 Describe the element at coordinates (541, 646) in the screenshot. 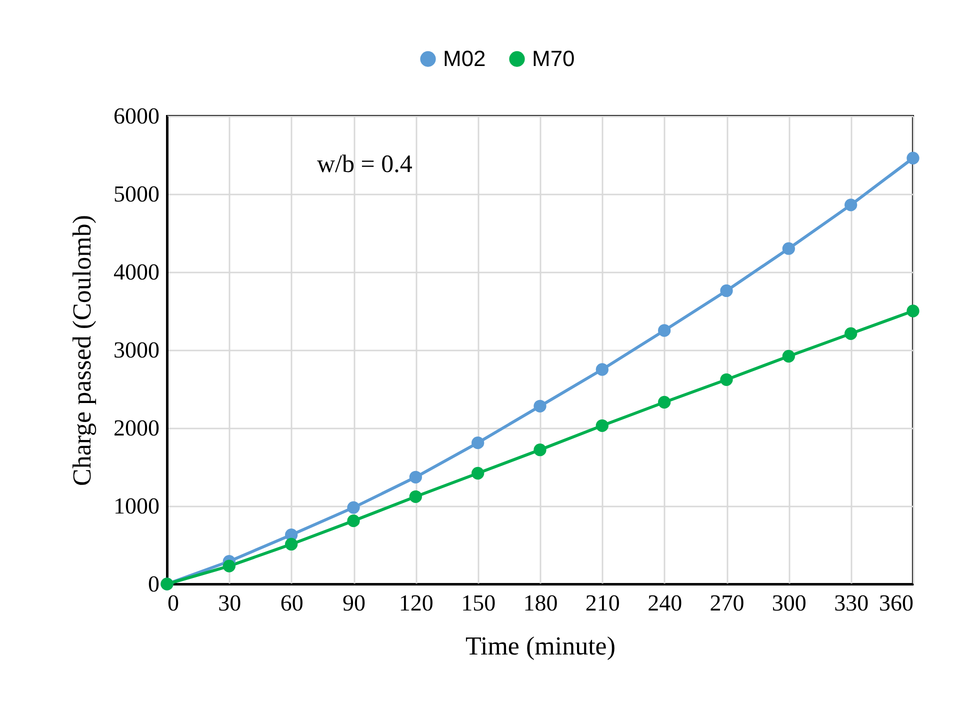

I see `x-axis-title: Time (minute)` at that location.